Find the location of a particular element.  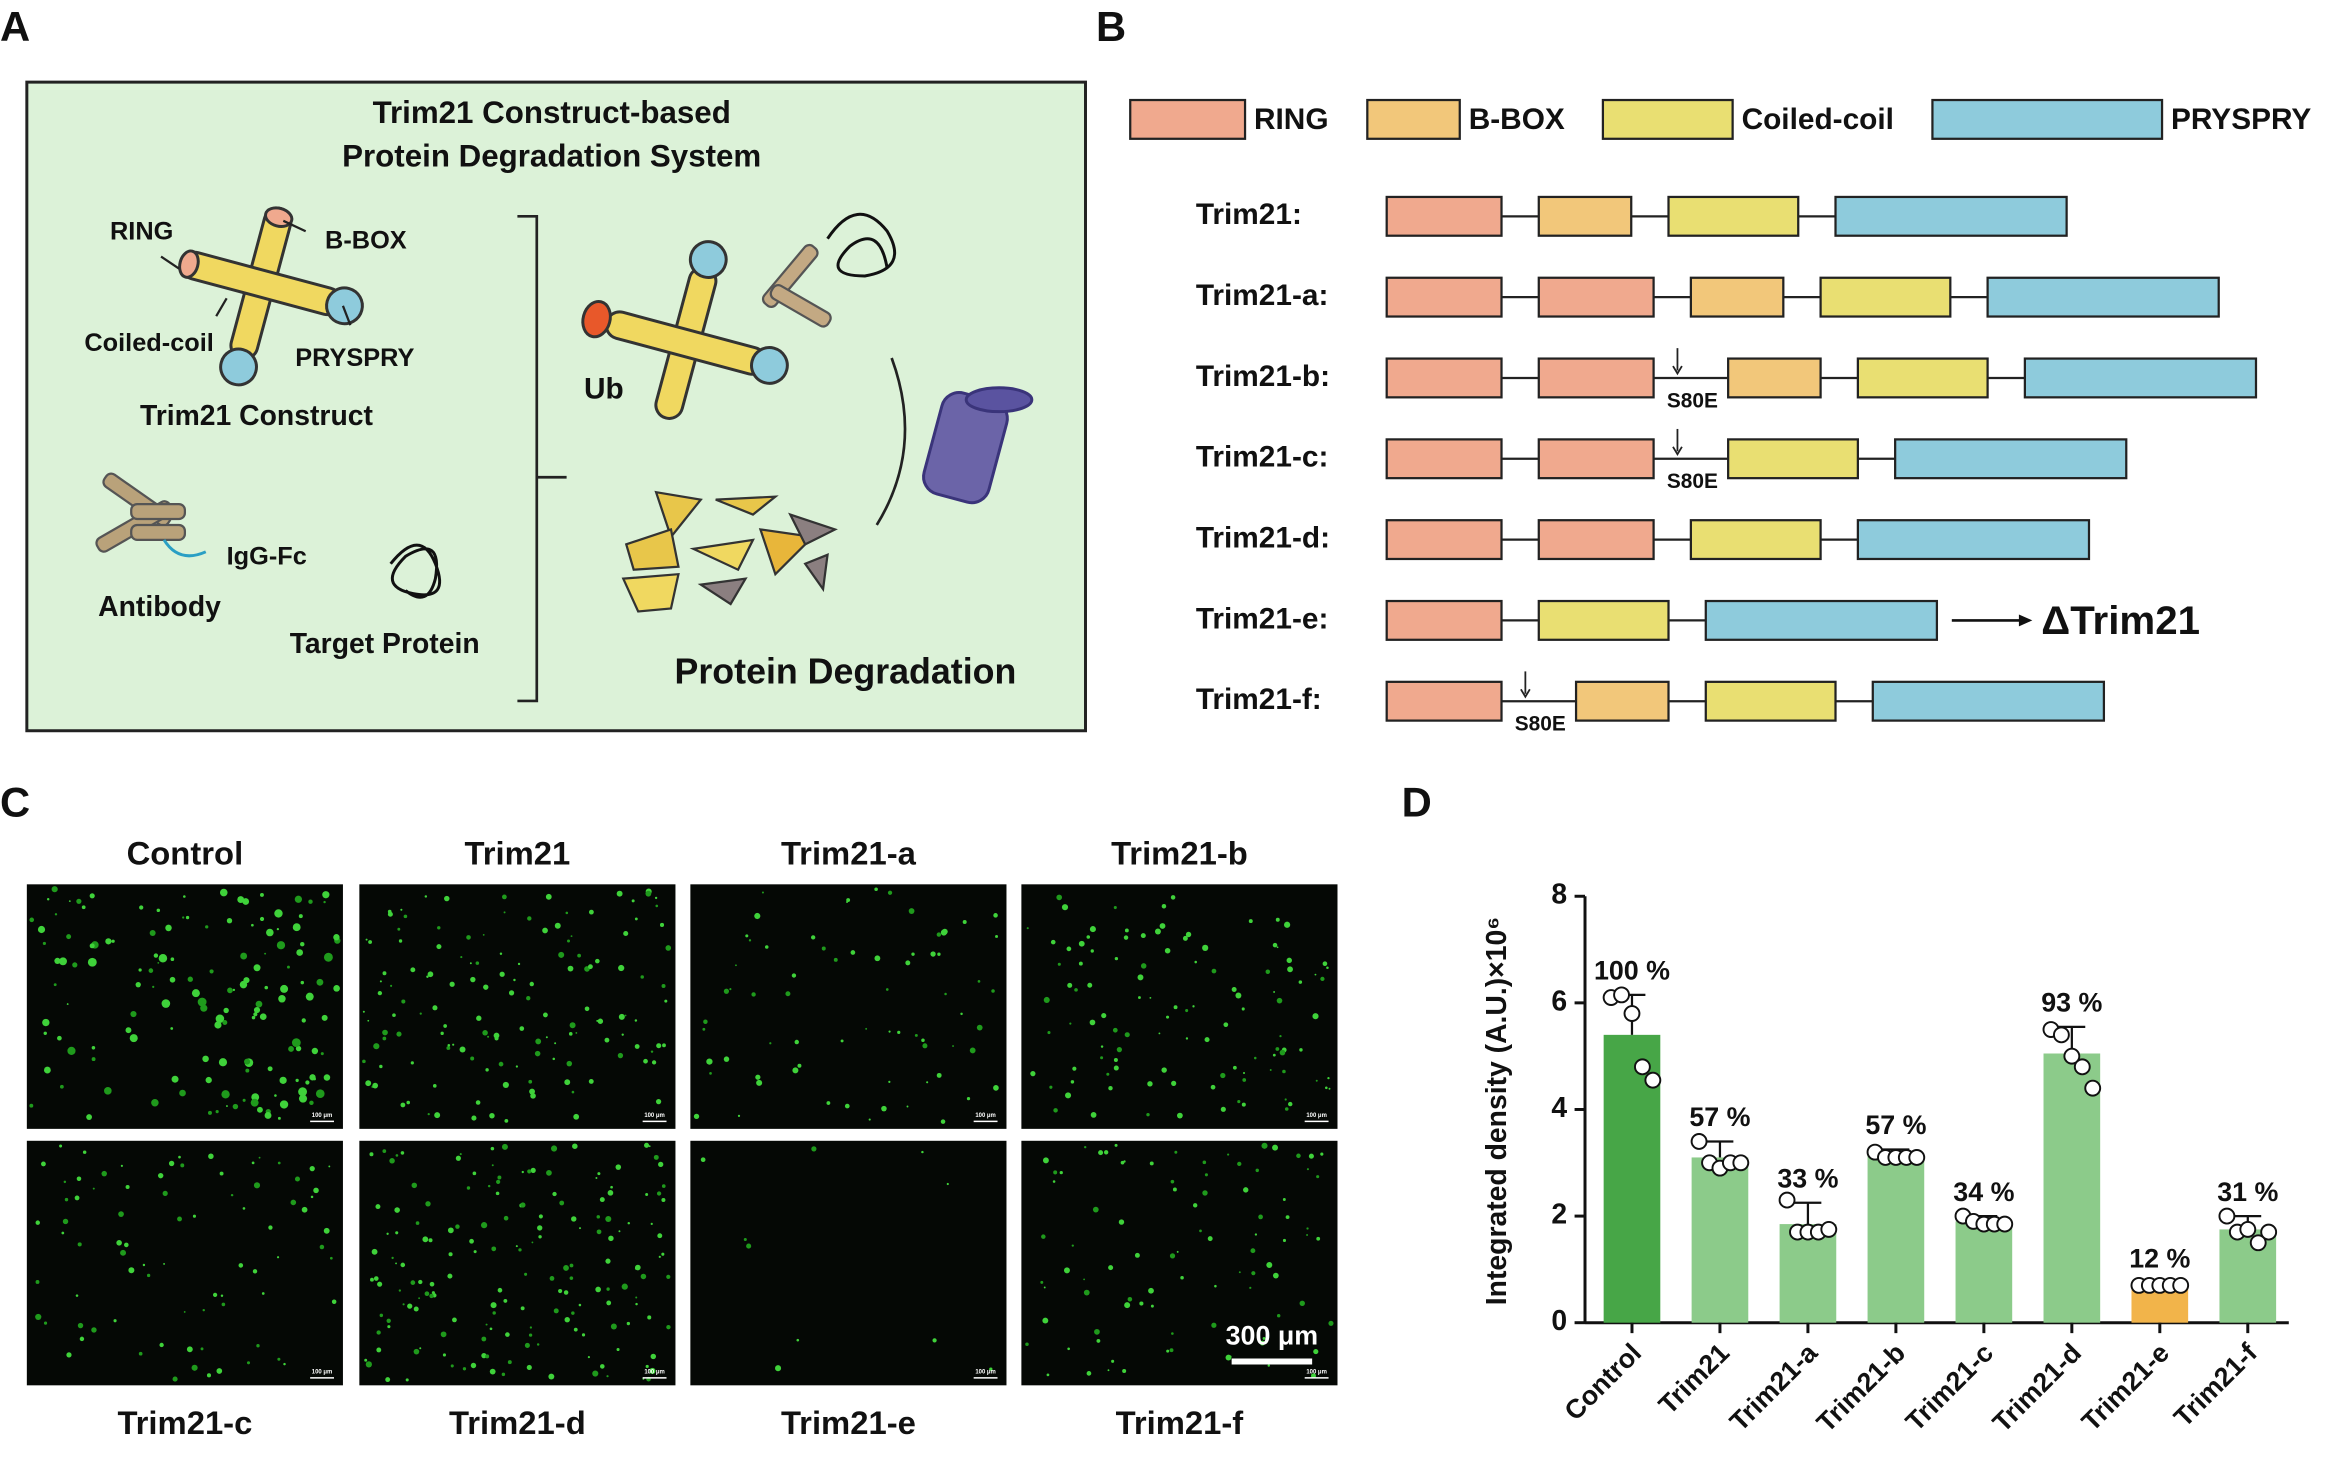

x-tick-label: Trim21-a is located at coordinates (1774, 1387).